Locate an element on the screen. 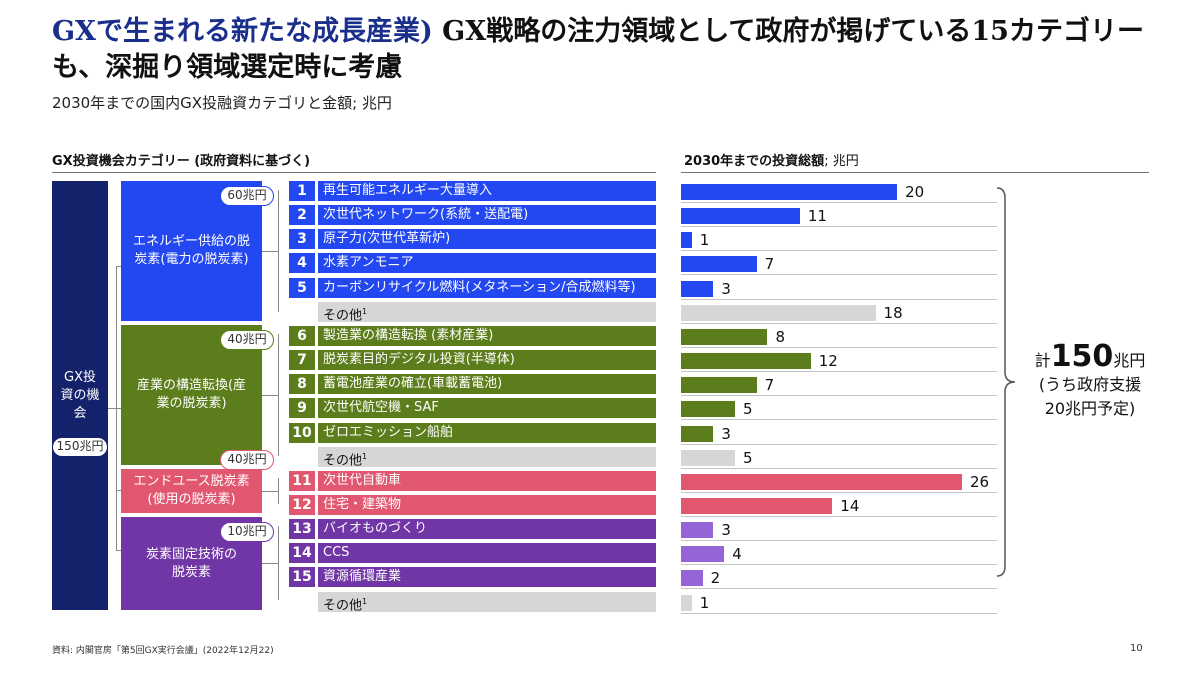 The image size is (1200, 674). category-label-text: CCS is located at coordinates (336, 552).